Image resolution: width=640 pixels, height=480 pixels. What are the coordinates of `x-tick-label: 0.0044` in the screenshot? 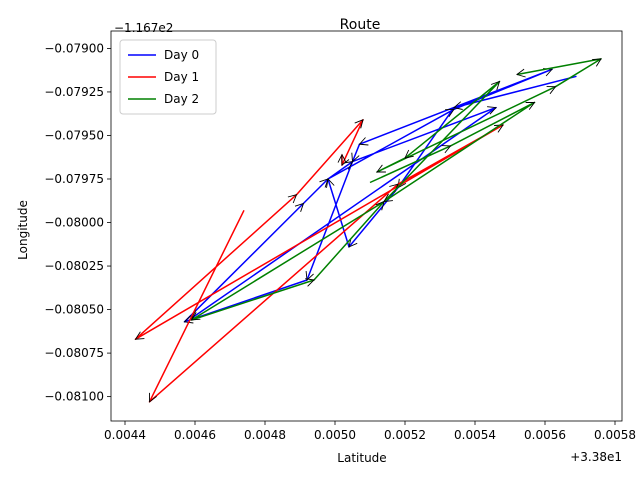 It's located at (125, 435).